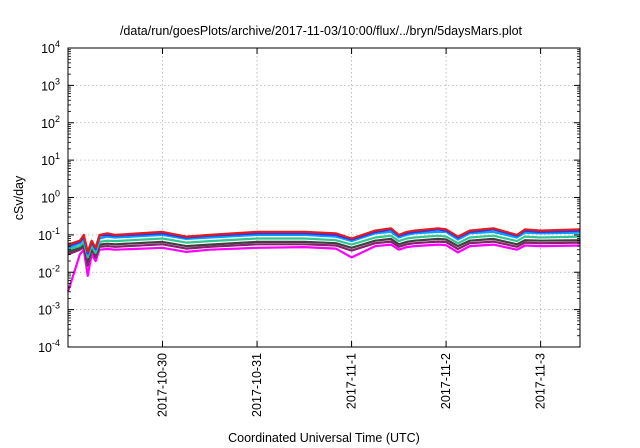  I want to click on y-tick-label: 10³, so click(50, 84).